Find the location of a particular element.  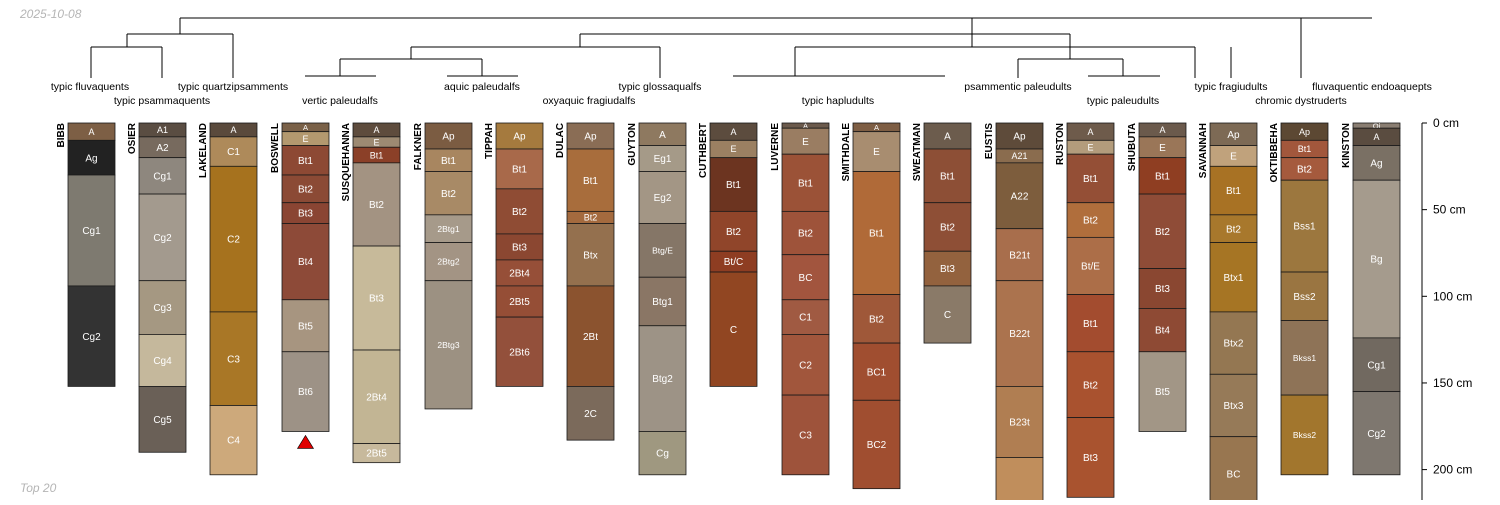

horizon-label-oktibbeha-5: Bkss1 is located at coordinates (1304, 358).